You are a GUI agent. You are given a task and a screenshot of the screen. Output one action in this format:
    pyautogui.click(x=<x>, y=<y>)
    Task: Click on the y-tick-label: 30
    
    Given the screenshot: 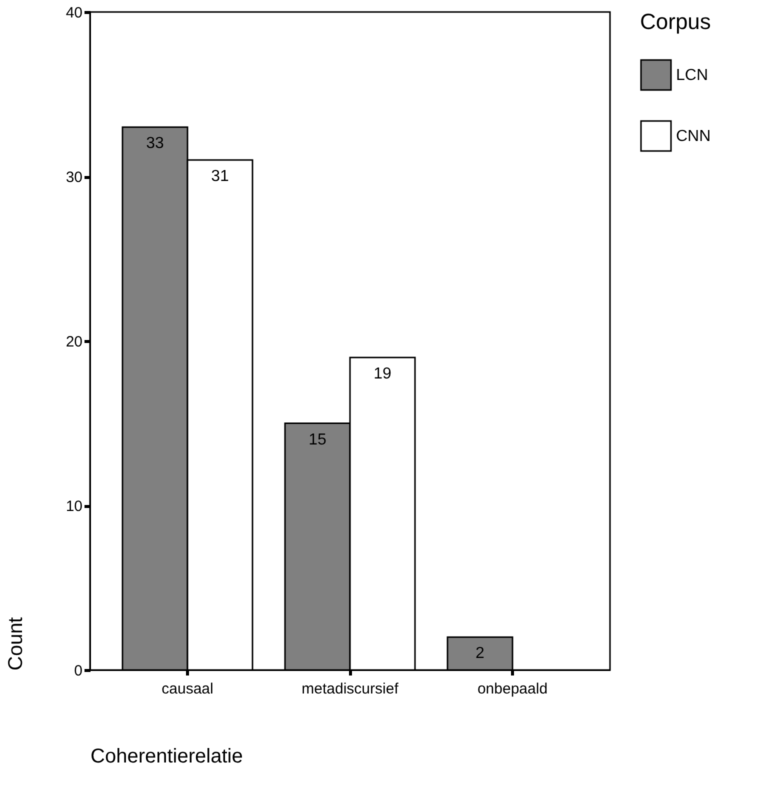 What is the action you would take?
    pyautogui.click(x=74, y=177)
    